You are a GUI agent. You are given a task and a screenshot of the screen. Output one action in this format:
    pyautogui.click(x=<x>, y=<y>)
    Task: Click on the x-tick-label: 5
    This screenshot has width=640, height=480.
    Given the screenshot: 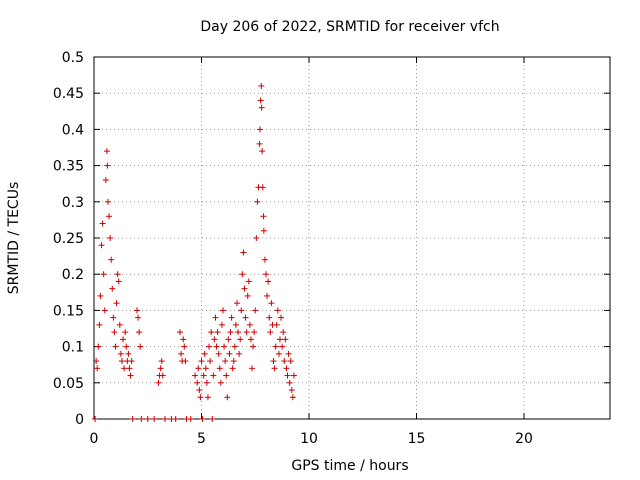 What is the action you would take?
    pyautogui.click(x=201, y=439)
    